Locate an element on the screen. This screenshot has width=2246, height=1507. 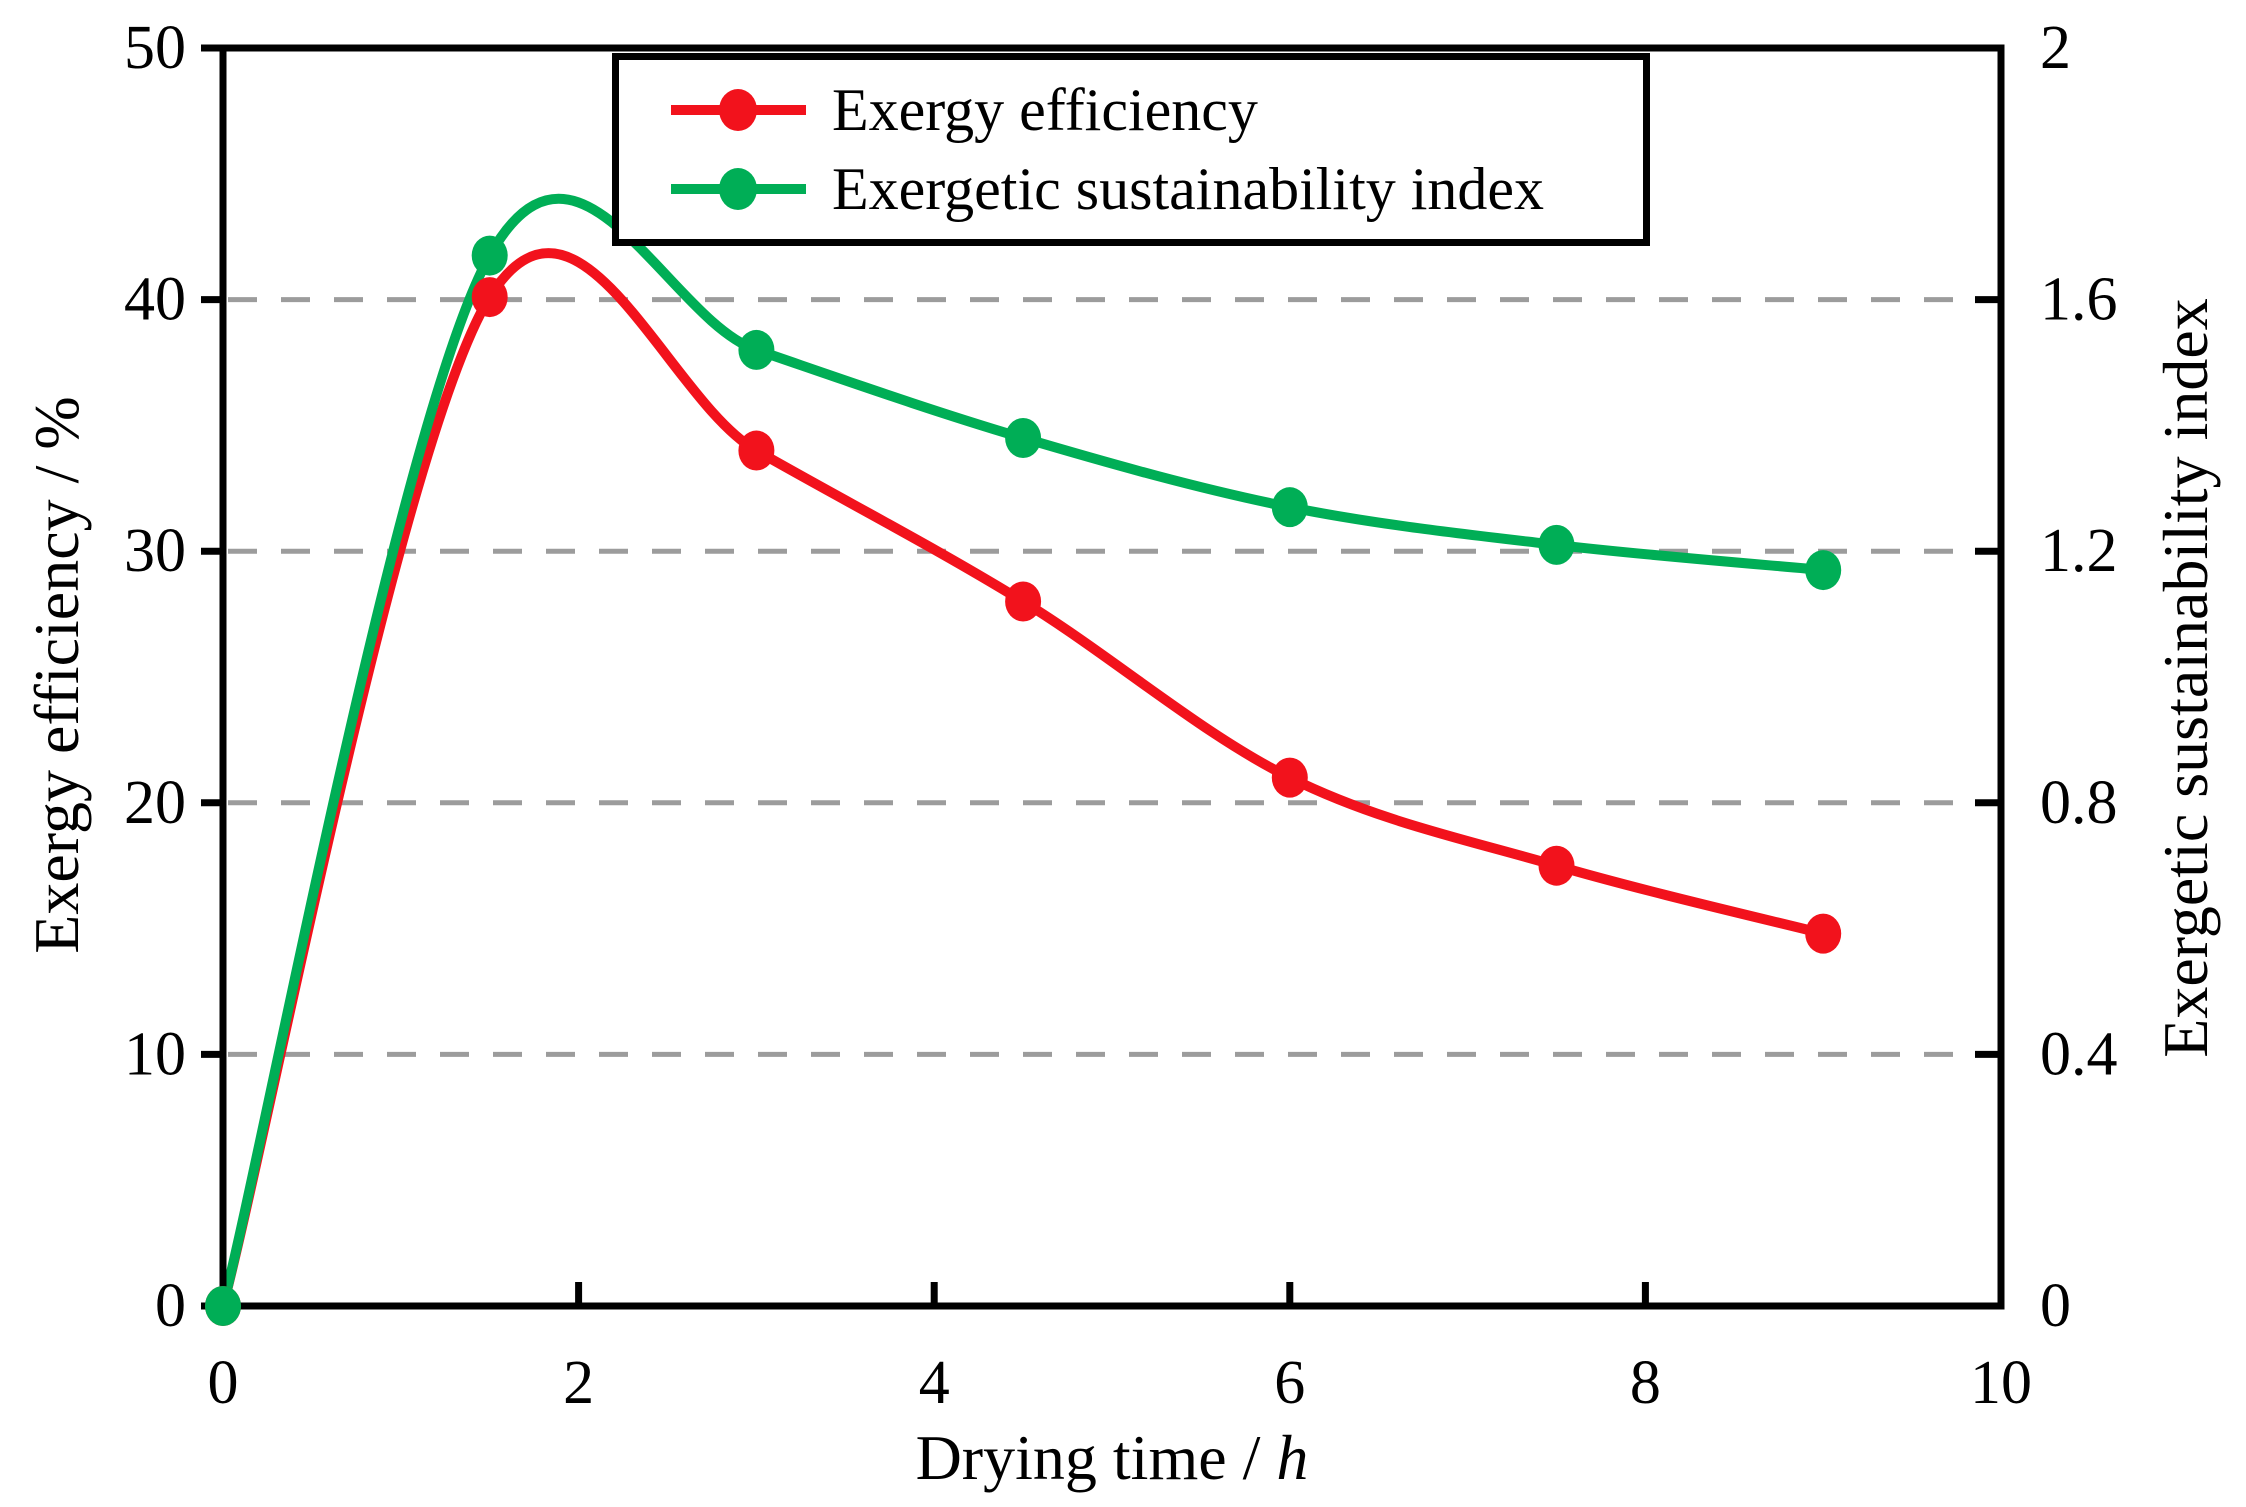
x-axis-title-text: Drying time / is located at coordinates (1096, 1457).